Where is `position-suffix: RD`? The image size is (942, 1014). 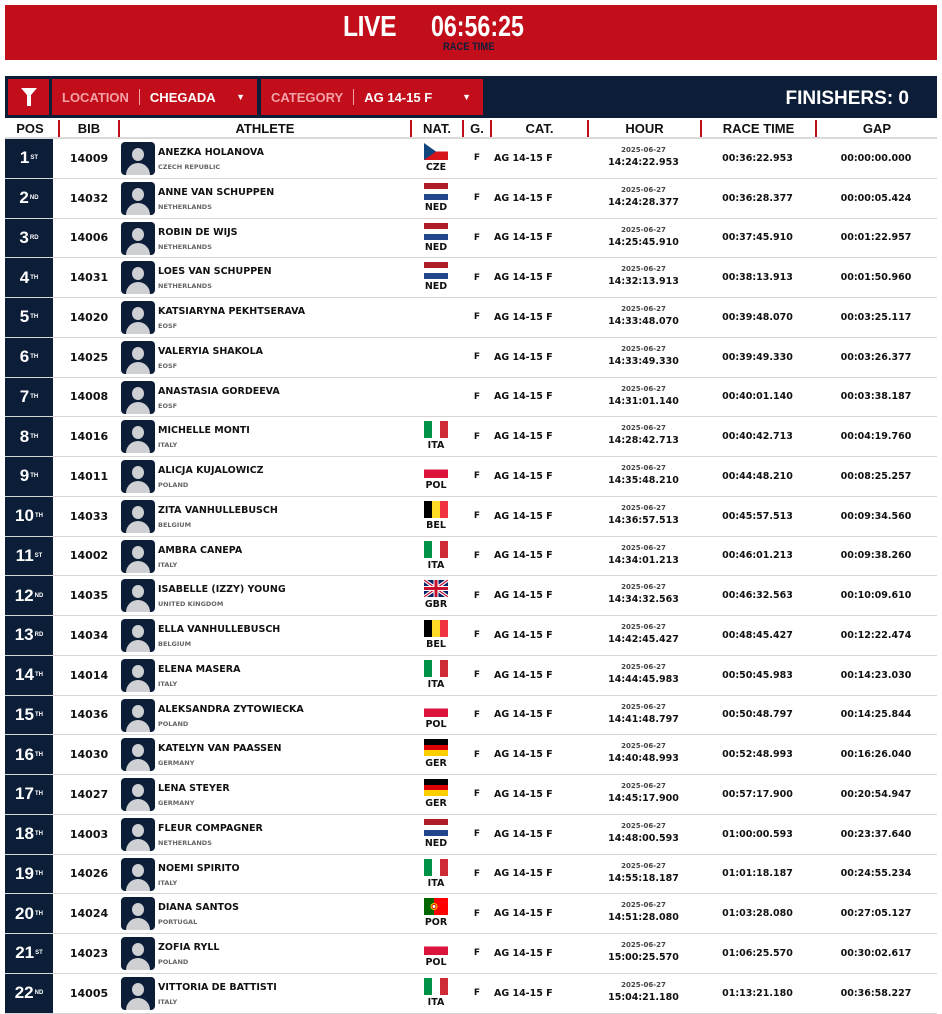 position-suffix: RD is located at coordinates (39, 635).